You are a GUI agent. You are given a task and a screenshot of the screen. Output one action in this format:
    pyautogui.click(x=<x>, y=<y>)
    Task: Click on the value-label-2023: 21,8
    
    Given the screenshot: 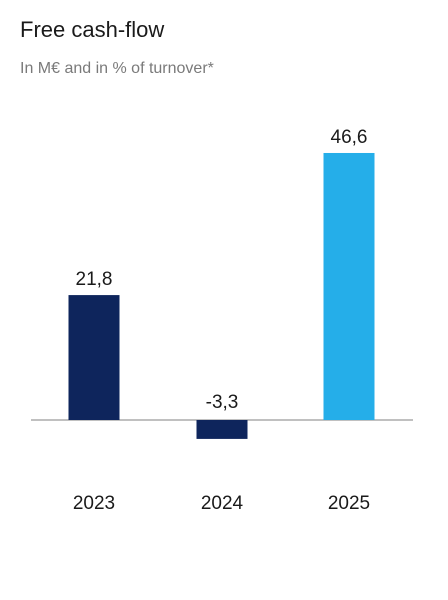 What is the action you would take?
    pyautogui.click(x=94, y=279)
    